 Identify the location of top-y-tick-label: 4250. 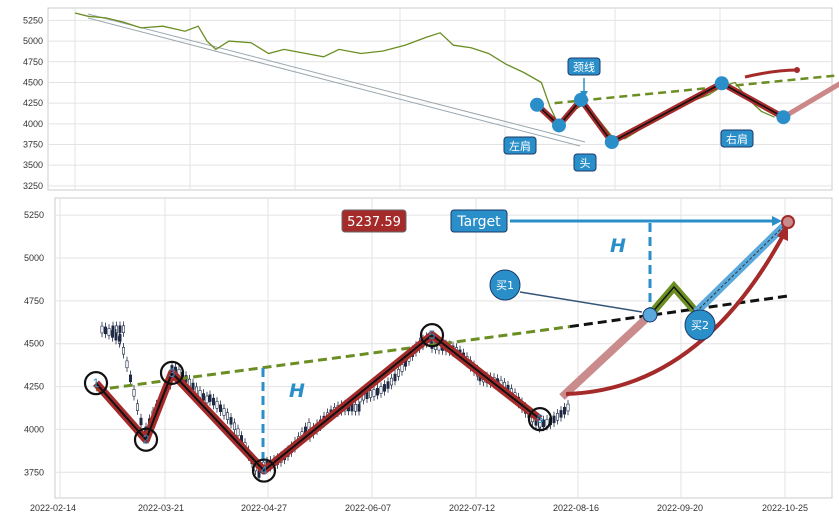
(33, 103).